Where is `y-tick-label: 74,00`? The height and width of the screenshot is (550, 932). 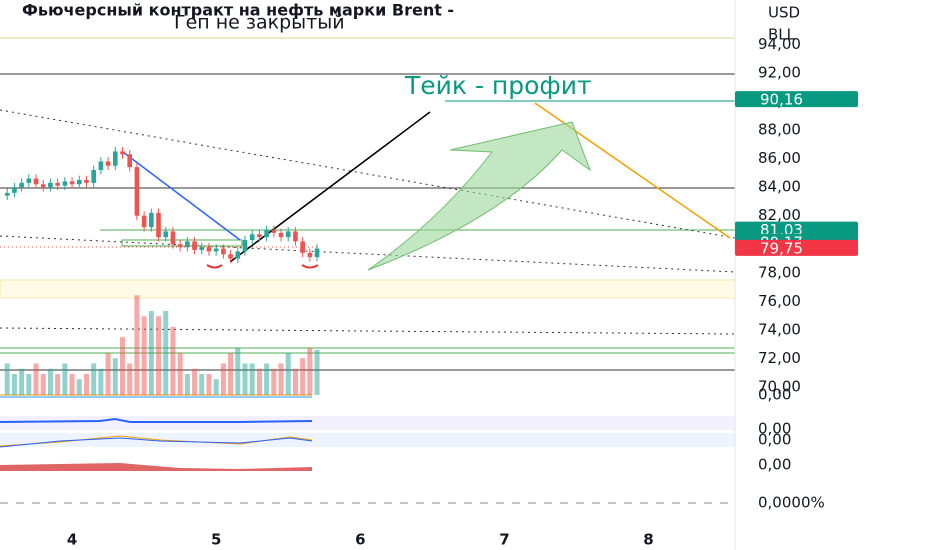
y-tick-label: 74,00 is located at coordinates (779, 330).